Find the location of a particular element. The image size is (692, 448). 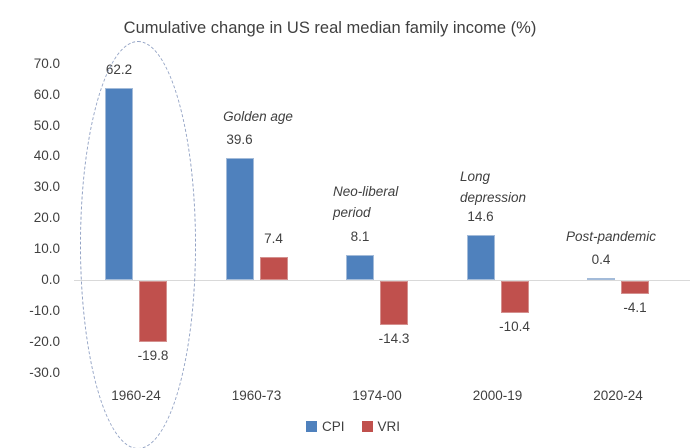

legend-label: VRI is located at coordinates (389, 426).